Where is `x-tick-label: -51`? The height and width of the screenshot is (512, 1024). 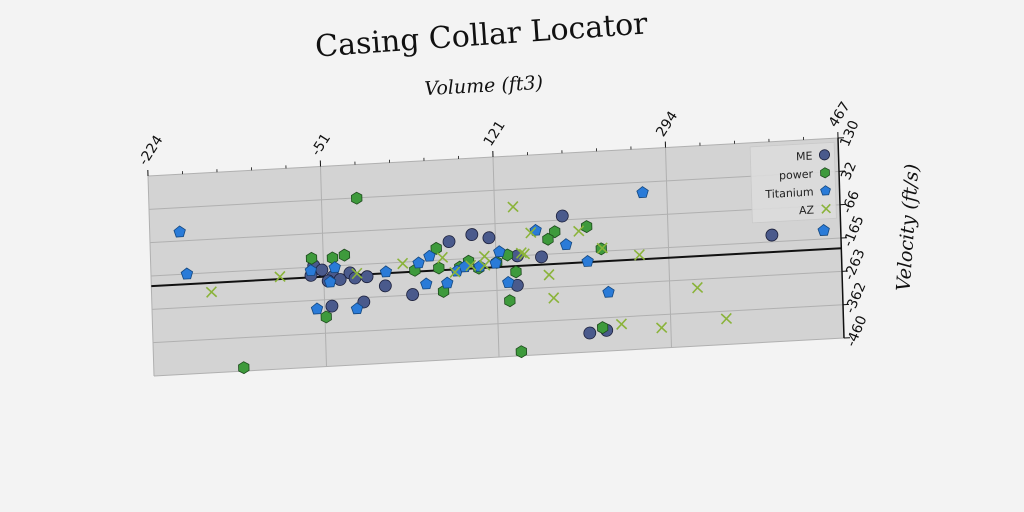
x-tick-label: -51 is located at coordinates (321, 145).